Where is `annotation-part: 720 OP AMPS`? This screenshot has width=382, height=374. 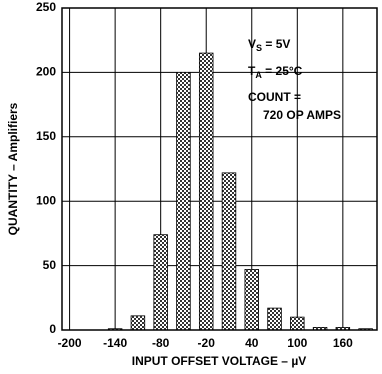
annotation-part: 720 OP AMPS is located at coordinates (302, 115).